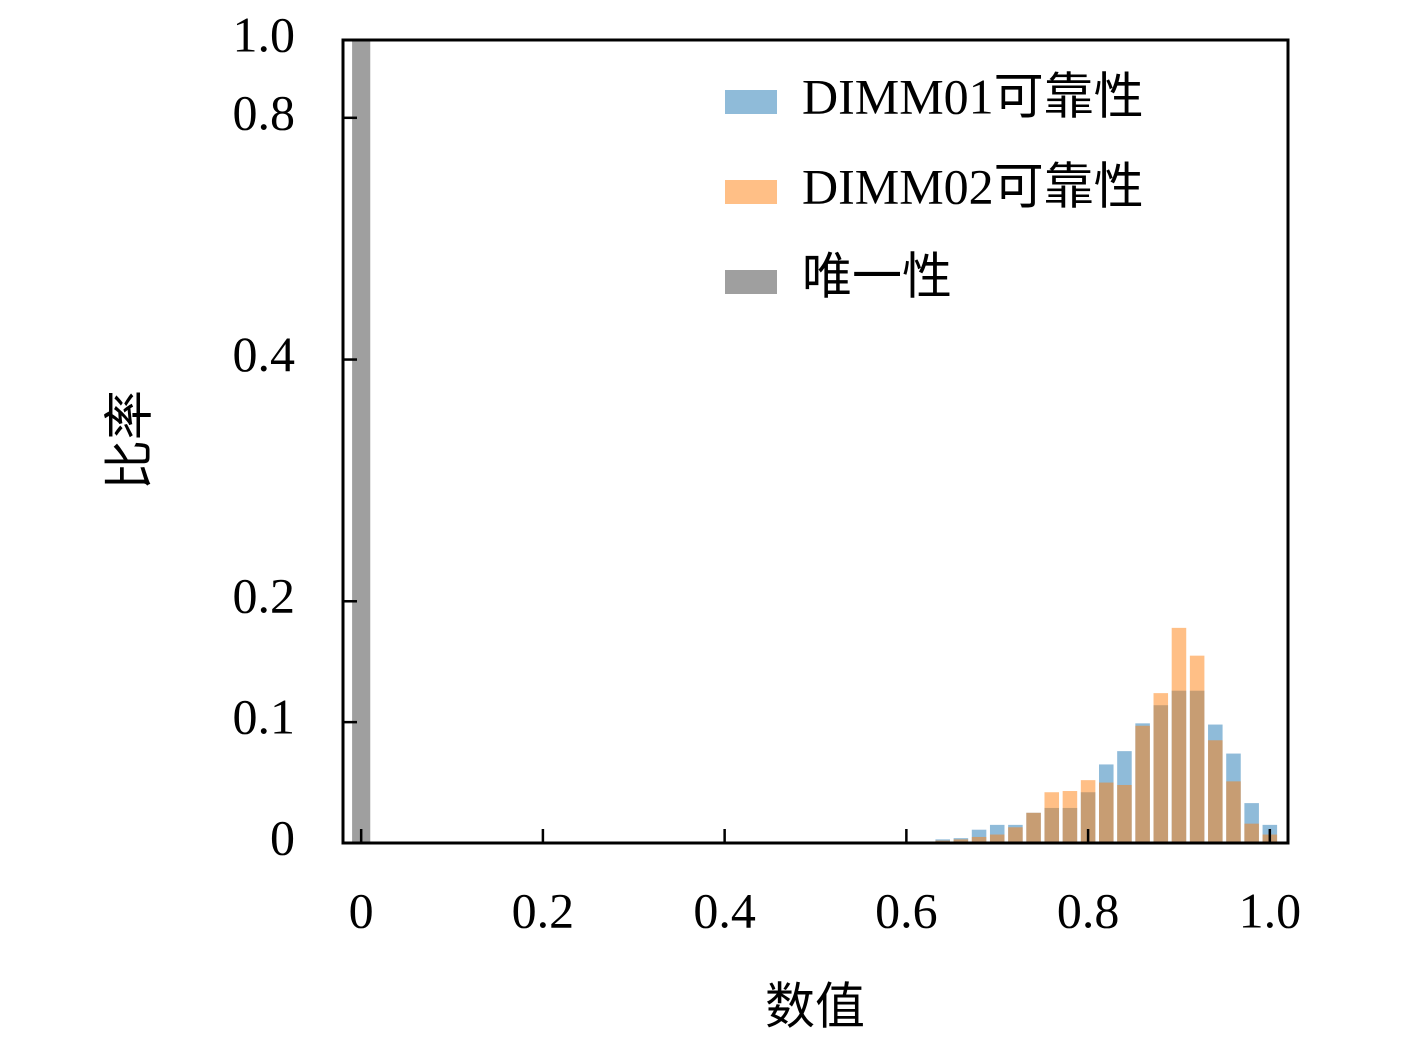 This screenshot has height=1049, width=1417. I want to click on x-tick-label: 1.0, so click(1270, 910).